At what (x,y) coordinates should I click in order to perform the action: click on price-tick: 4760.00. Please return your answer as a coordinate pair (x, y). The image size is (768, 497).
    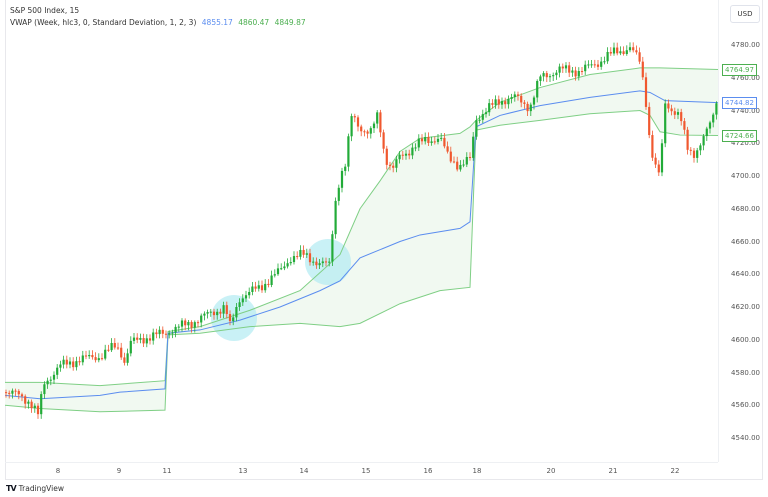
    Looking at the image, I should click on (745, 77).